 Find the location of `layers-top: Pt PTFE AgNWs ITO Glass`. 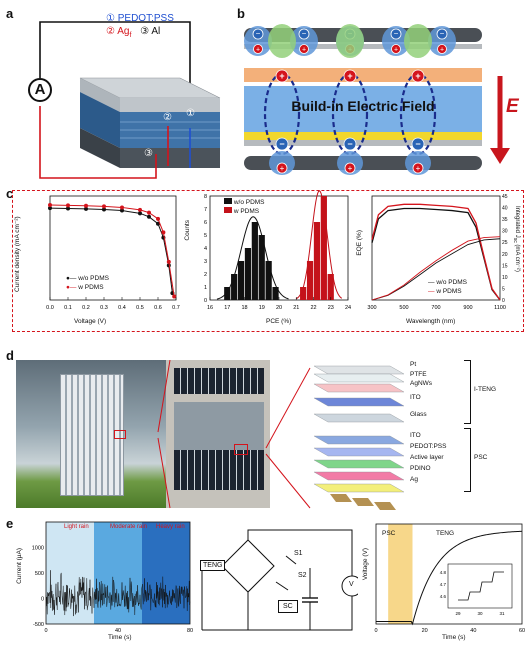

layers-top: Pt PTFE AgNWs ITO Glass is located at coordinates (421, 390).